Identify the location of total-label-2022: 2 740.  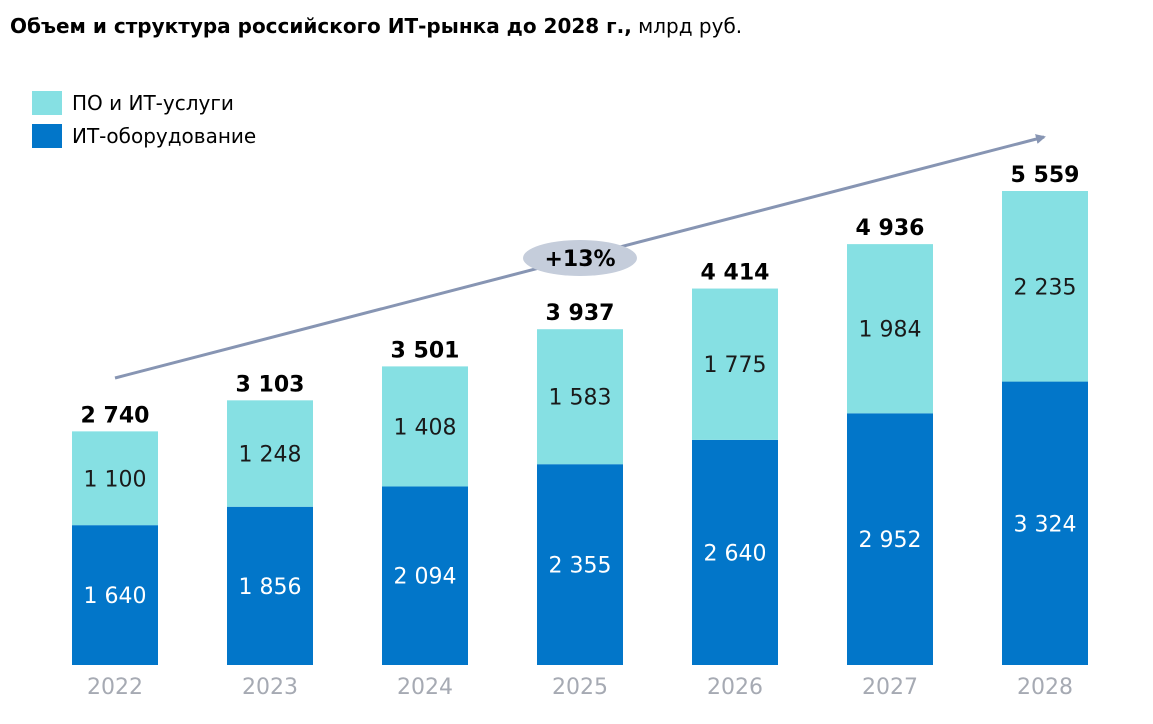
(115, 415).